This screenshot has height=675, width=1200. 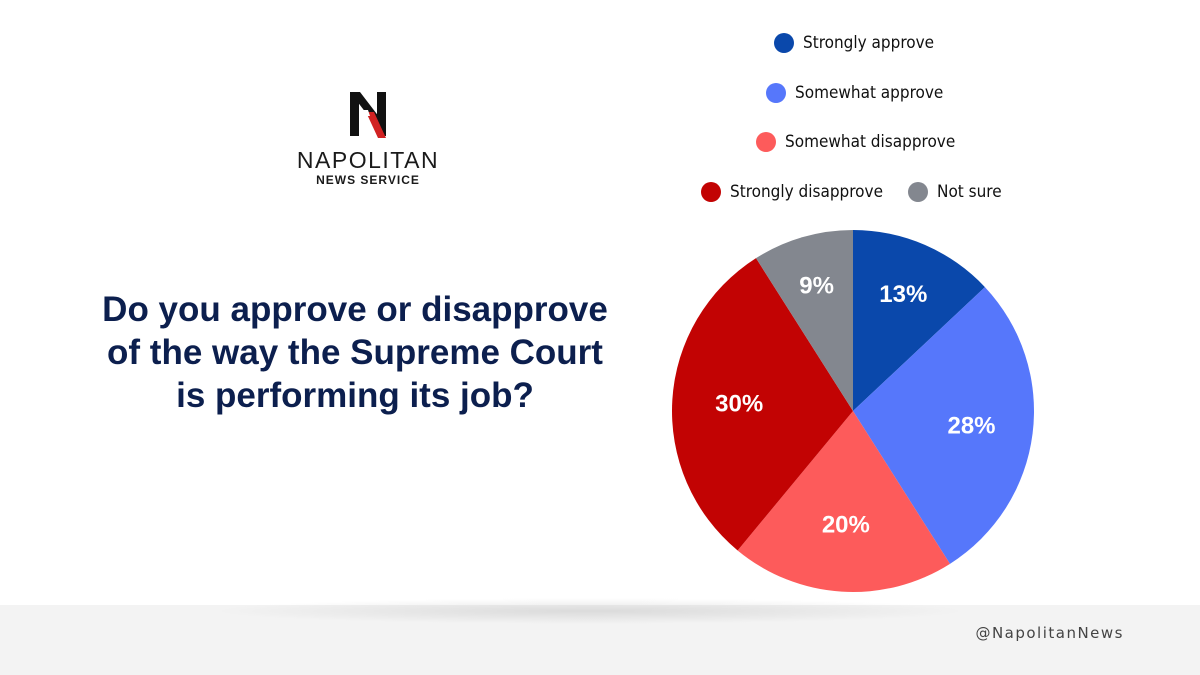 What do you see at coordinates (368, 180) in the screenshot?
I see `logo-subtitle: NEWS SERVICE` at bounding box center [368, 180].